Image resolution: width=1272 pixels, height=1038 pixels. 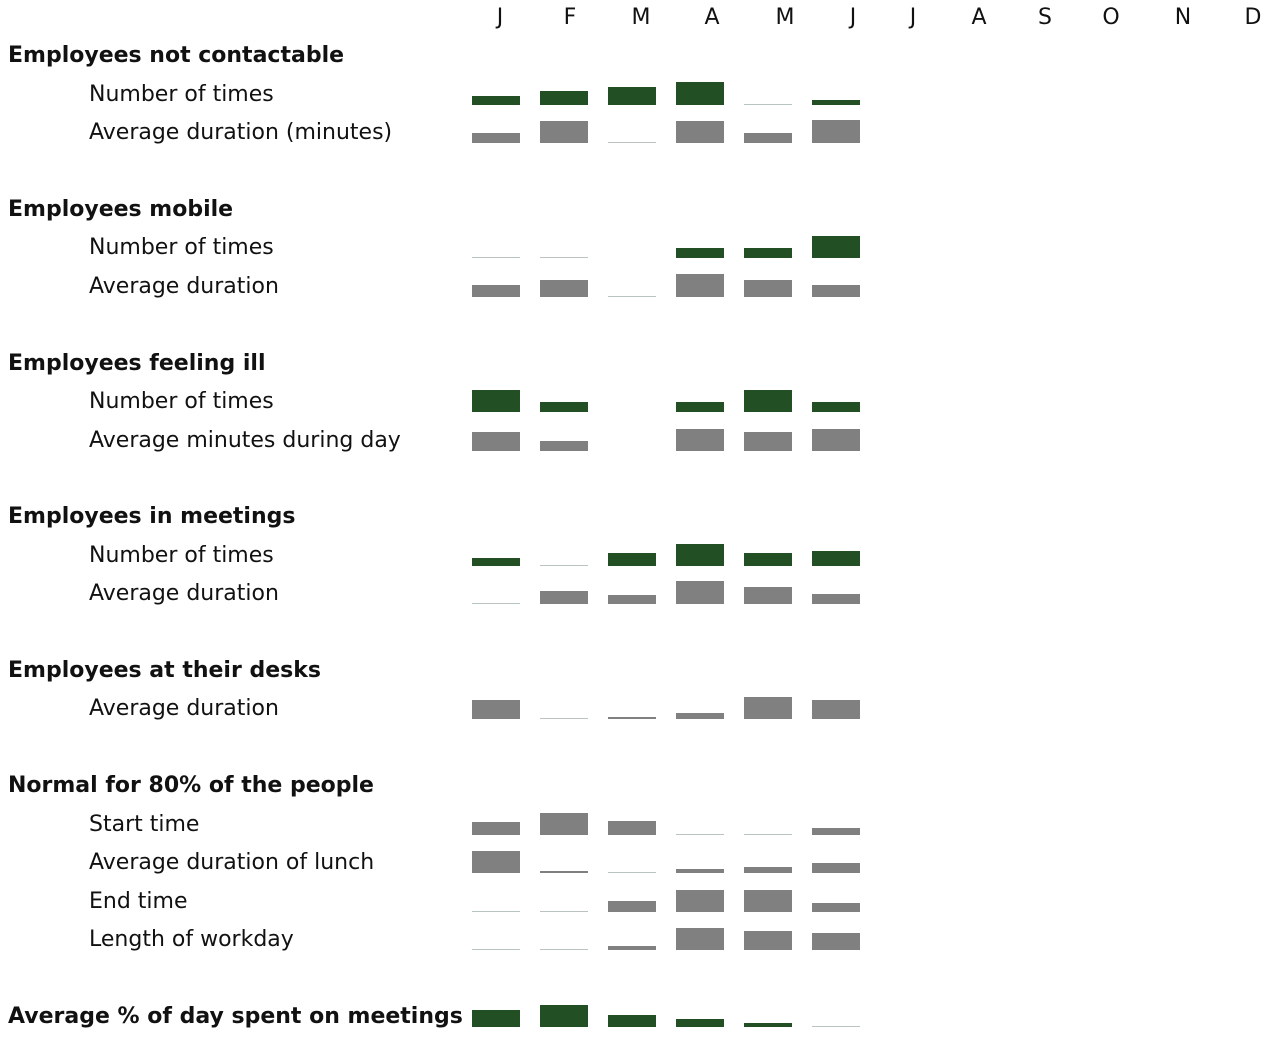 What do you see at coordinates (240, 132) in the screenshot?
I see `row-label: Average duration (minutes)` at bounding box center [240, 132].